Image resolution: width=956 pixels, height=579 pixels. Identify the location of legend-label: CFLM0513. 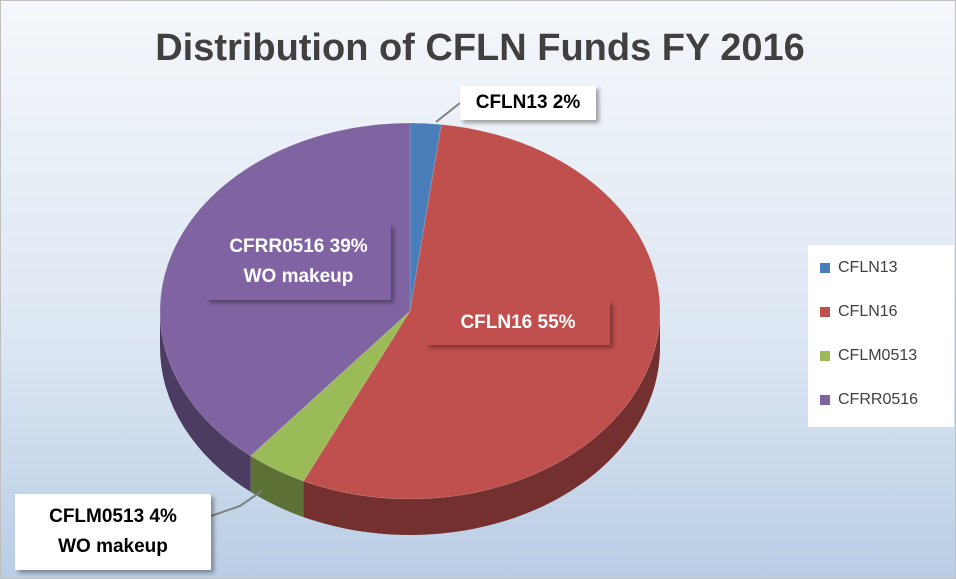
(877, 355).